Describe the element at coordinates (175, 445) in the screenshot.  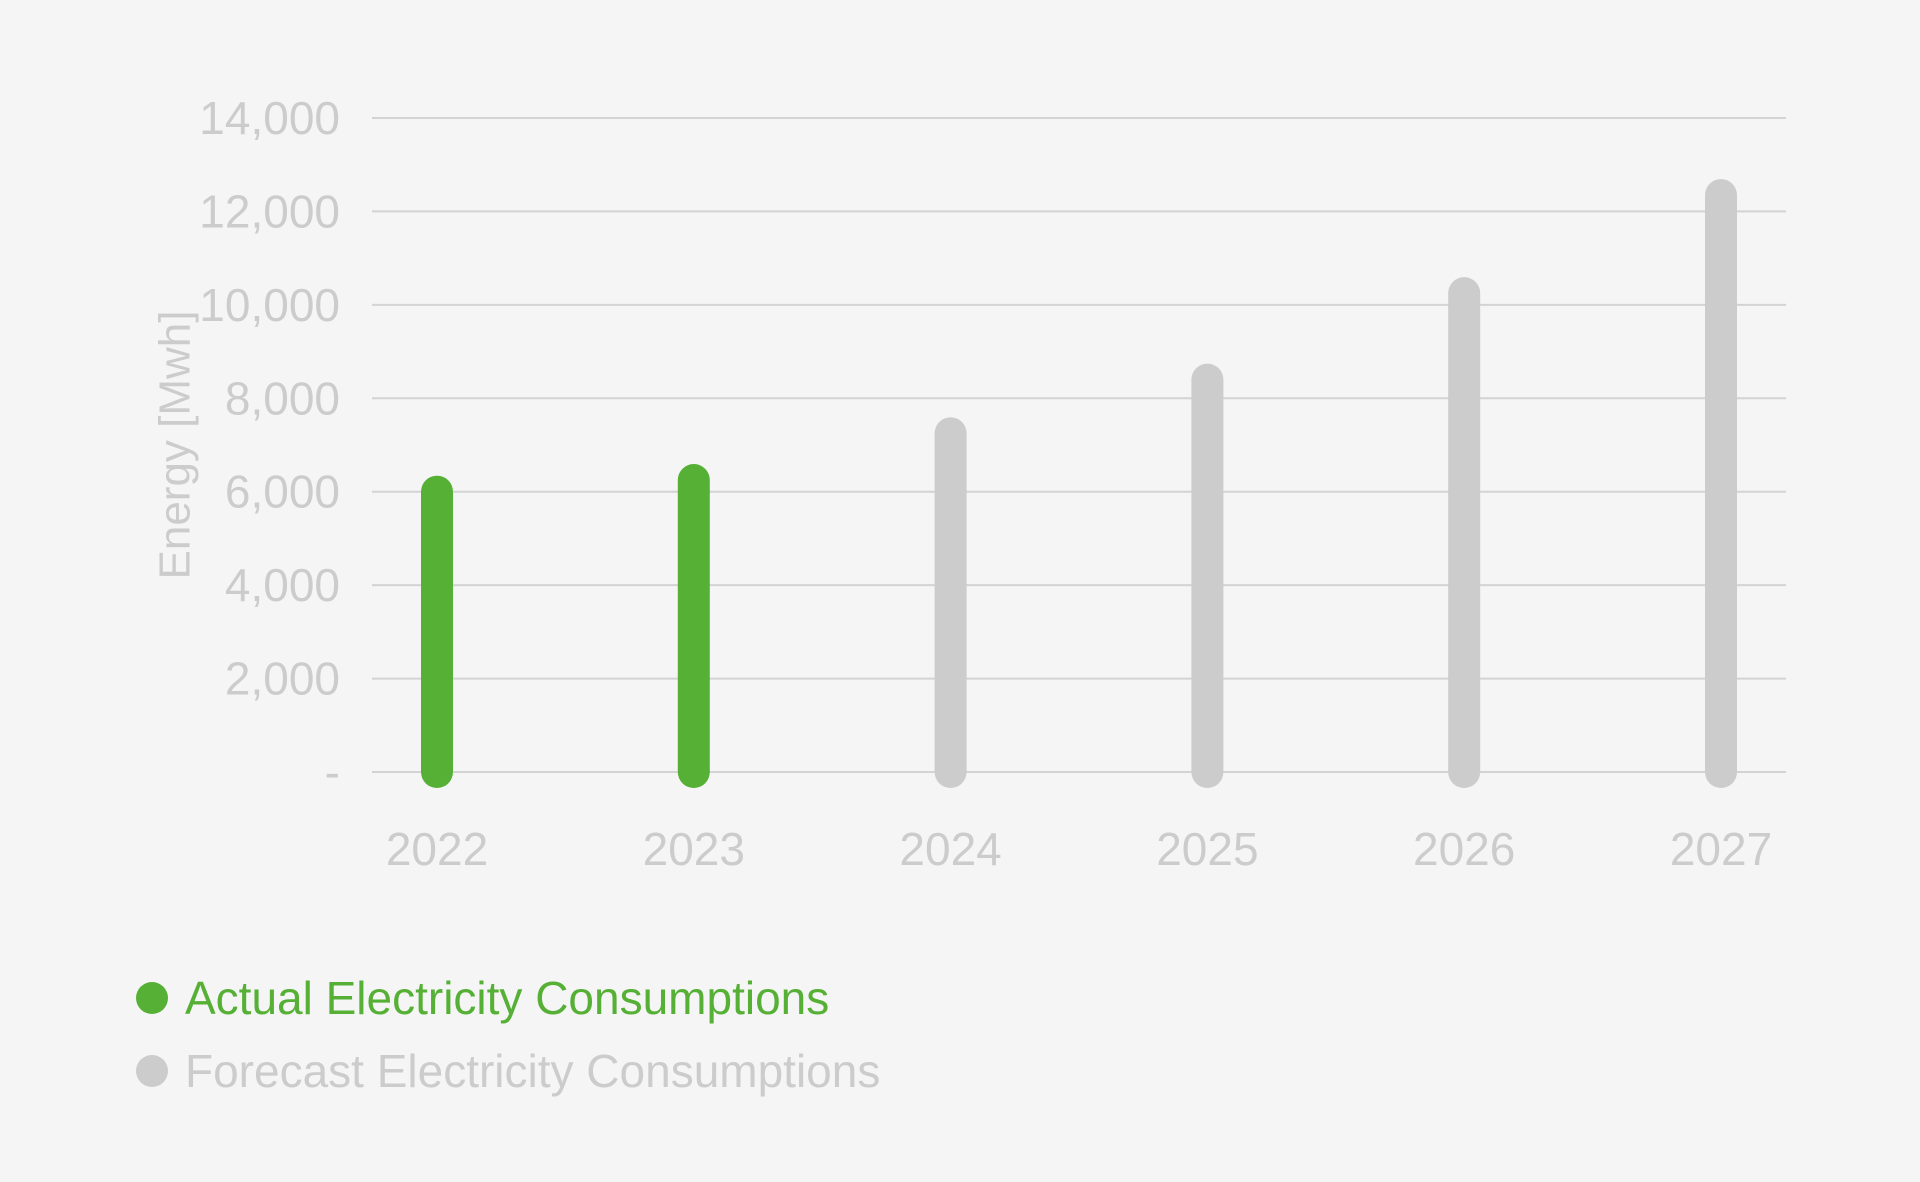
I see `y-axis-title: Energy [Mwh]` at that location.